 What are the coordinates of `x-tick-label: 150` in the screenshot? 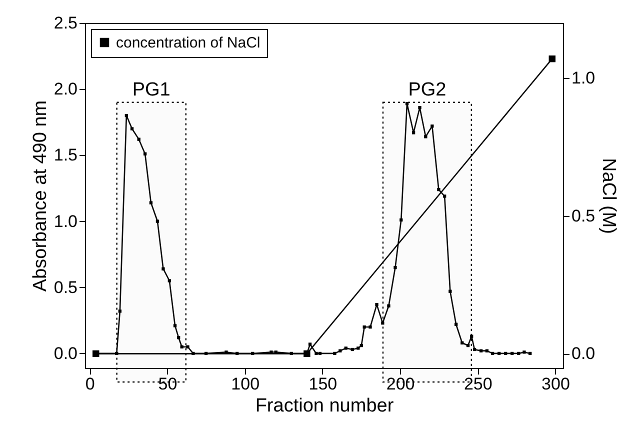 It's located at (323, 384).